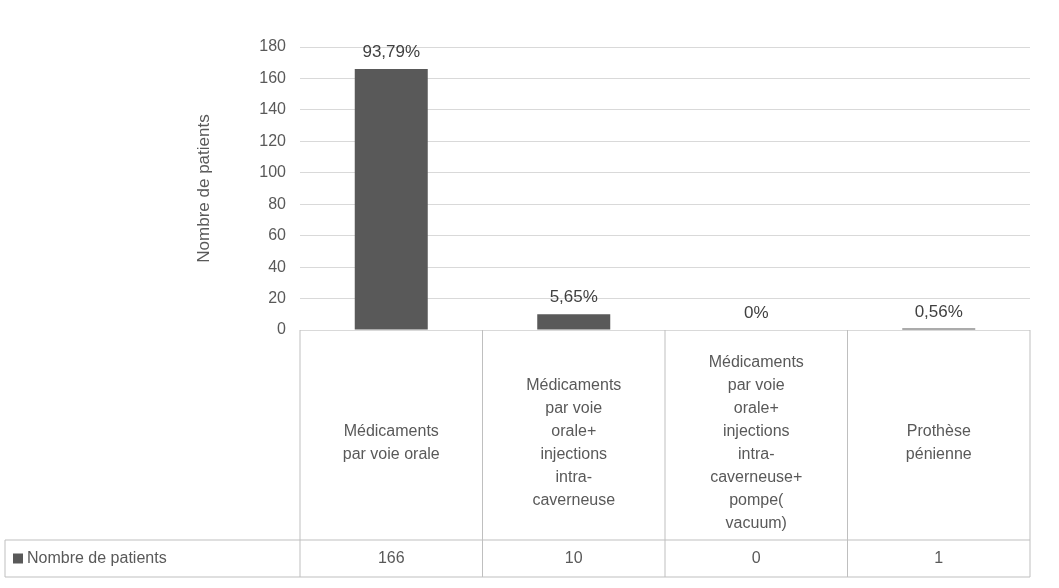 Image resolution: width=1059 pixels, height=588 pixels. I want to click on x-tick-label: Médicaments par voie orale+ injections intra-caverneuse, so click(574, 441).